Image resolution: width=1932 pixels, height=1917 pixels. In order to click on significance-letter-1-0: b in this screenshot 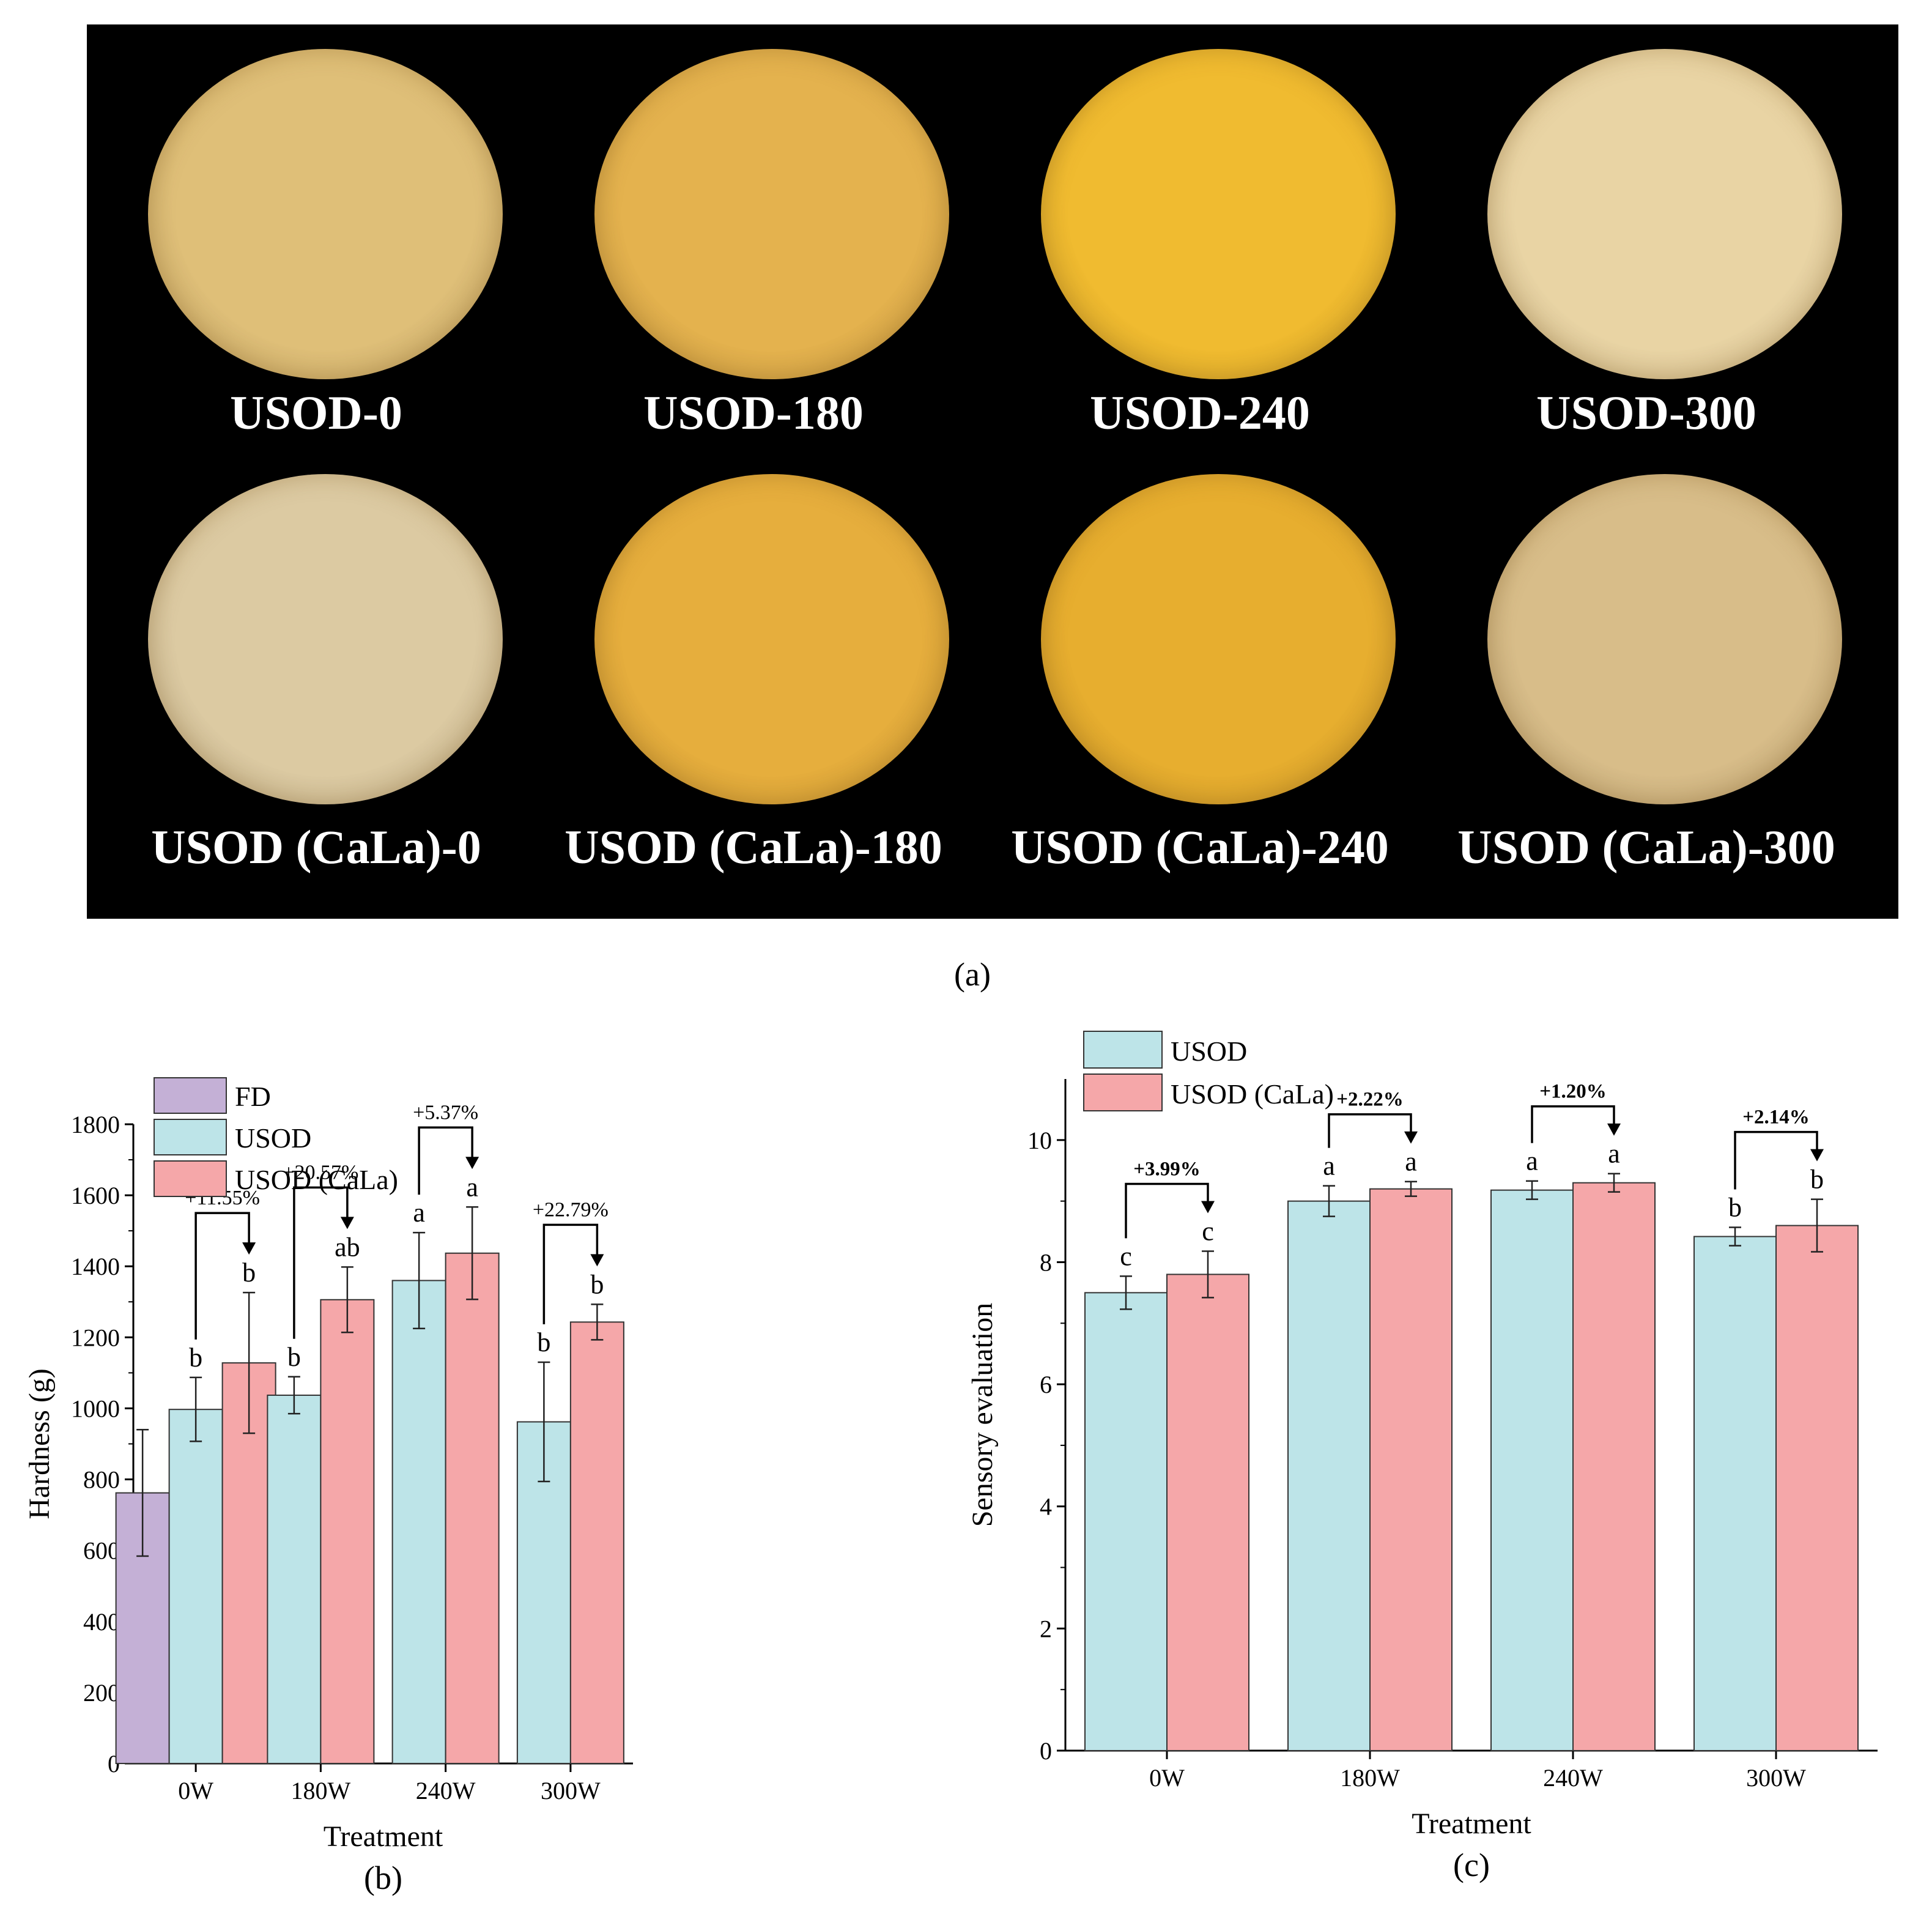, I will do `click(195, 1358)`.